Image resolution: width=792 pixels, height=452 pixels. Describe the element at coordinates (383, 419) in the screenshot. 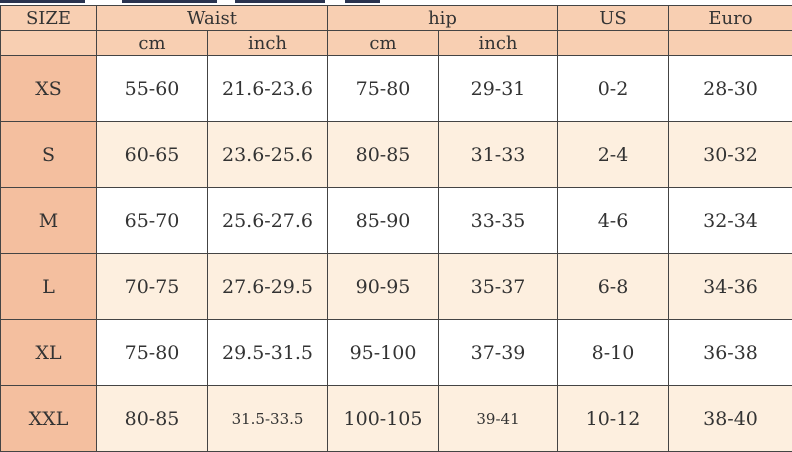

I see `cell-hip-cm: 100-105` at that location.